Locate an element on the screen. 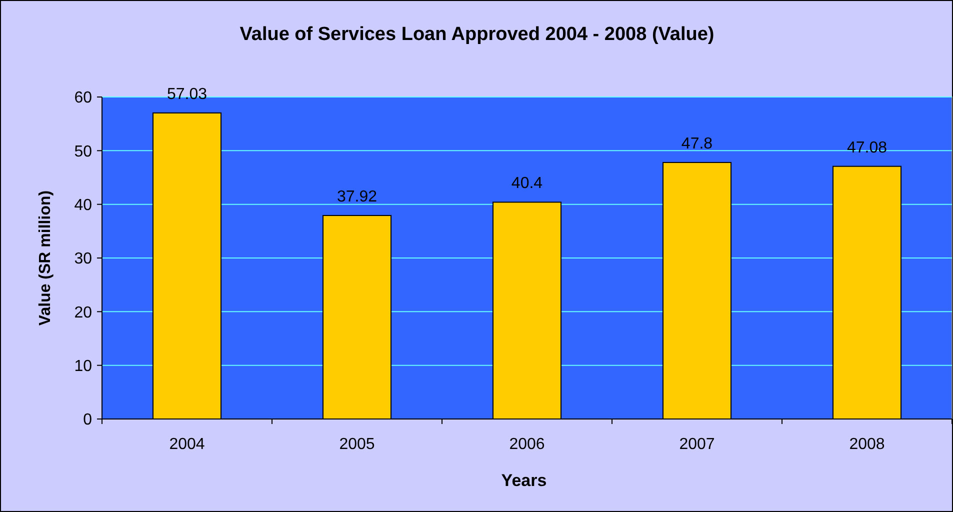  y-axis-title: Value (SR million) is located at coordinates (45, 258).